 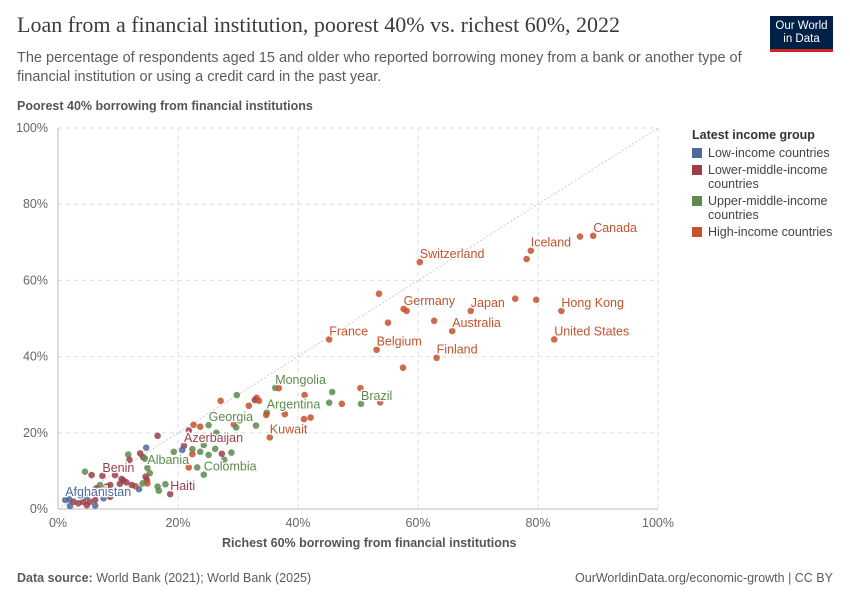 What do you see at coordinates (767, 208) in the screenshot?
I see `legend-item-upper-middle: Upper-middle-income countries` at bounding box center [767, 208].